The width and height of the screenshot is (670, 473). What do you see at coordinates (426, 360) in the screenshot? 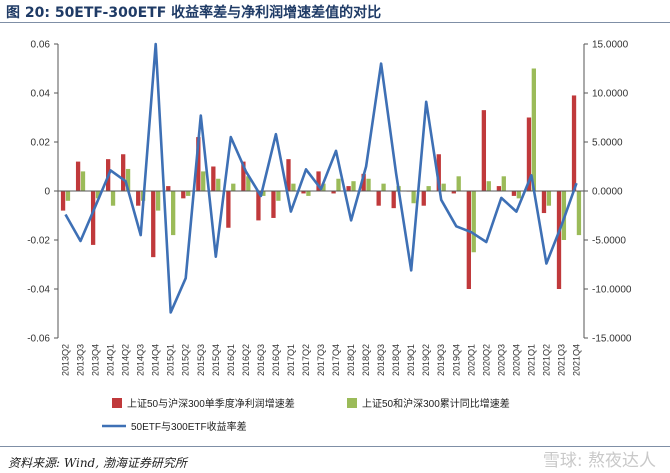
I see `x-tick-label: 2019Q2` at bounding box center [426, 360].